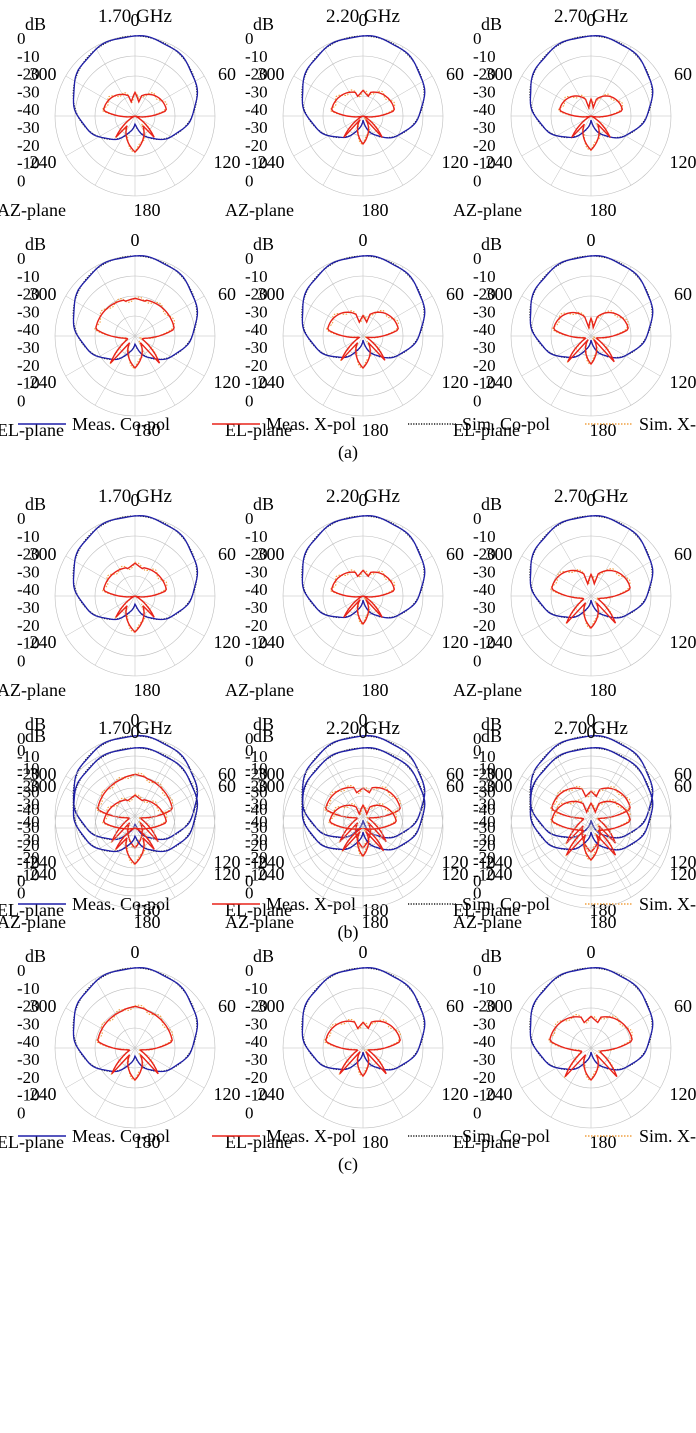 Image resolution: width=696 pixels, height=1433 pixels. What do you see at coordinates (259, 690) in the screenshot?
I see `plane-label: AZ-plane` at bounding box center [259, 690].